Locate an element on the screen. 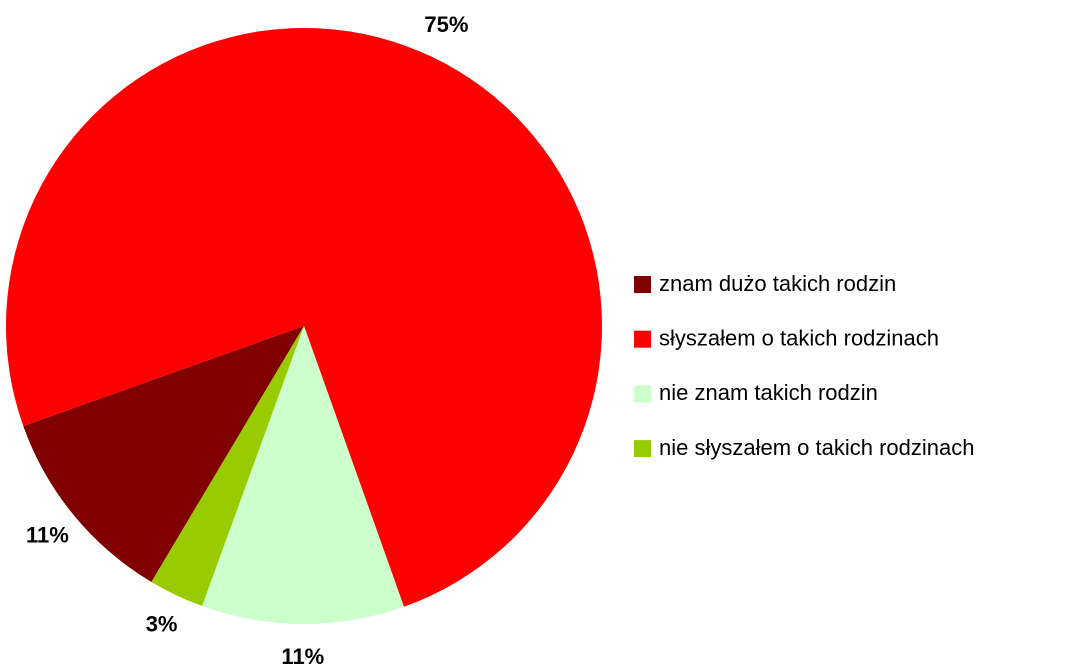 Image resolution: width=1087 pixels, height=667 pixels. data-label: 75% is located at coordinates (446, 24).